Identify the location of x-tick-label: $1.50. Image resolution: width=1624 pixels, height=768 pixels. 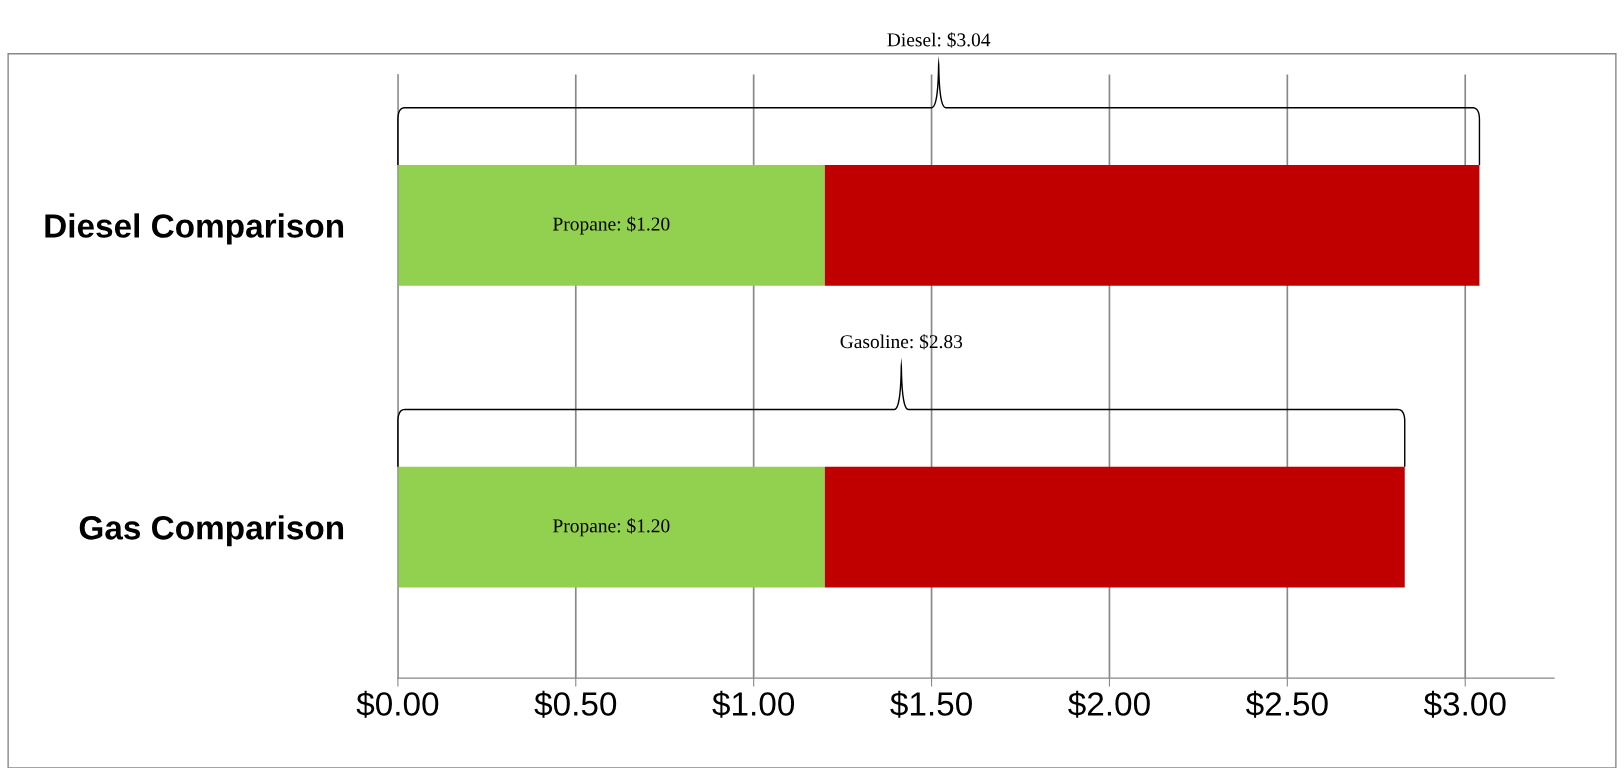
(931, 704).